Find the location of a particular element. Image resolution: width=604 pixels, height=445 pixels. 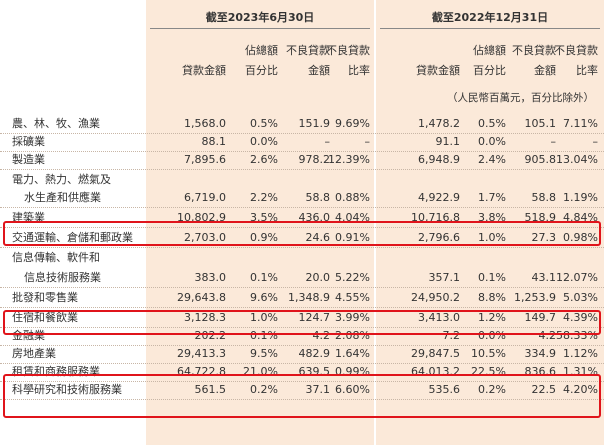

table-cell: 518.9 is located at coordinates (540, 217).